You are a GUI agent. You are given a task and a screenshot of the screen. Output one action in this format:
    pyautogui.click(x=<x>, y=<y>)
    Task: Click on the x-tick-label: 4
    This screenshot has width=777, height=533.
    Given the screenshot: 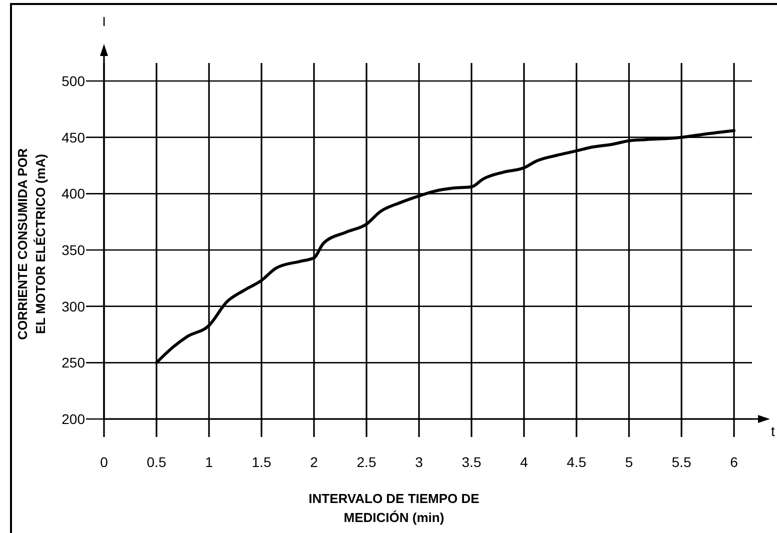 What is the action you would take?
    pyautogui.click(x=524, y=462)
    